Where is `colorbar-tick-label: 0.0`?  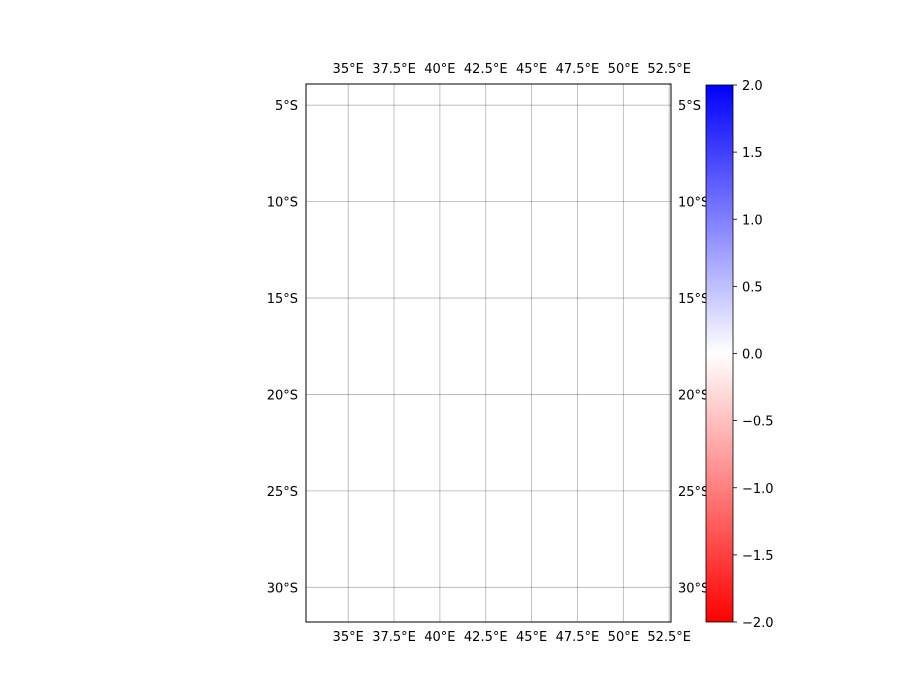
colorbar-tick-label: 0.0 is located at coordinates (752, 355).